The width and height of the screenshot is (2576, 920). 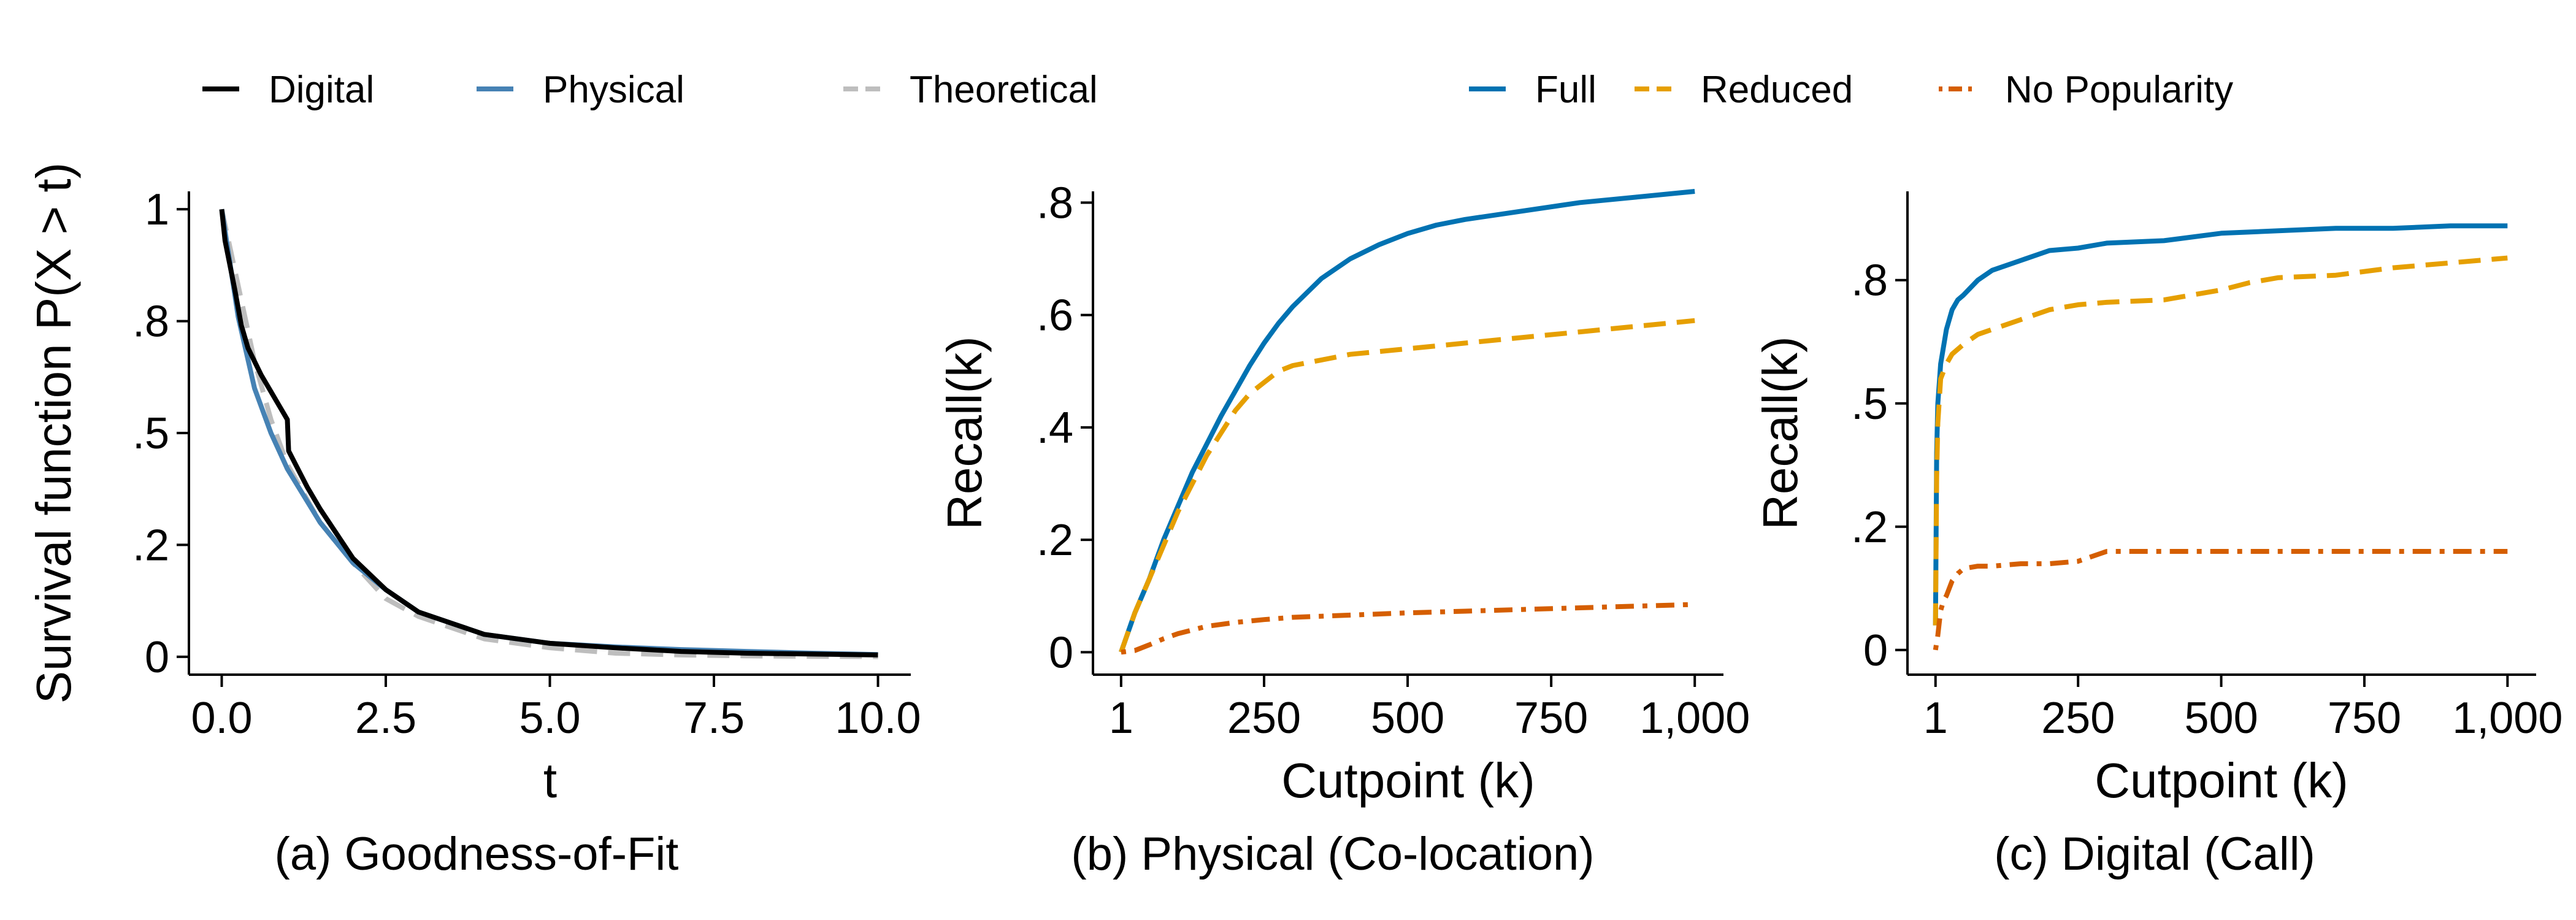 What do you see at coordinates (321, 90) in the screenshot?
I see `legend-label: Digital` at bounding box center [321, 90].